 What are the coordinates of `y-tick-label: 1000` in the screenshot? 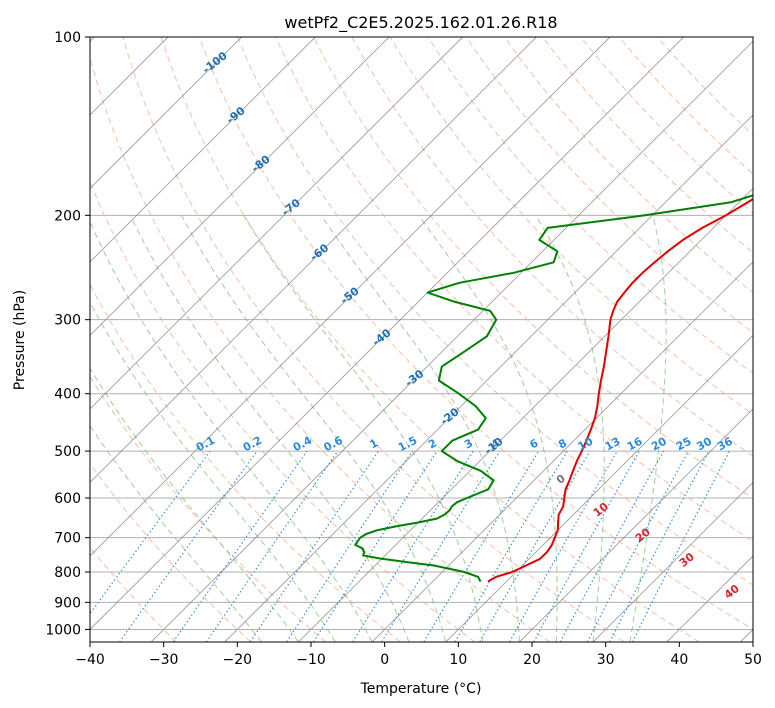 It's located at (63, 630).